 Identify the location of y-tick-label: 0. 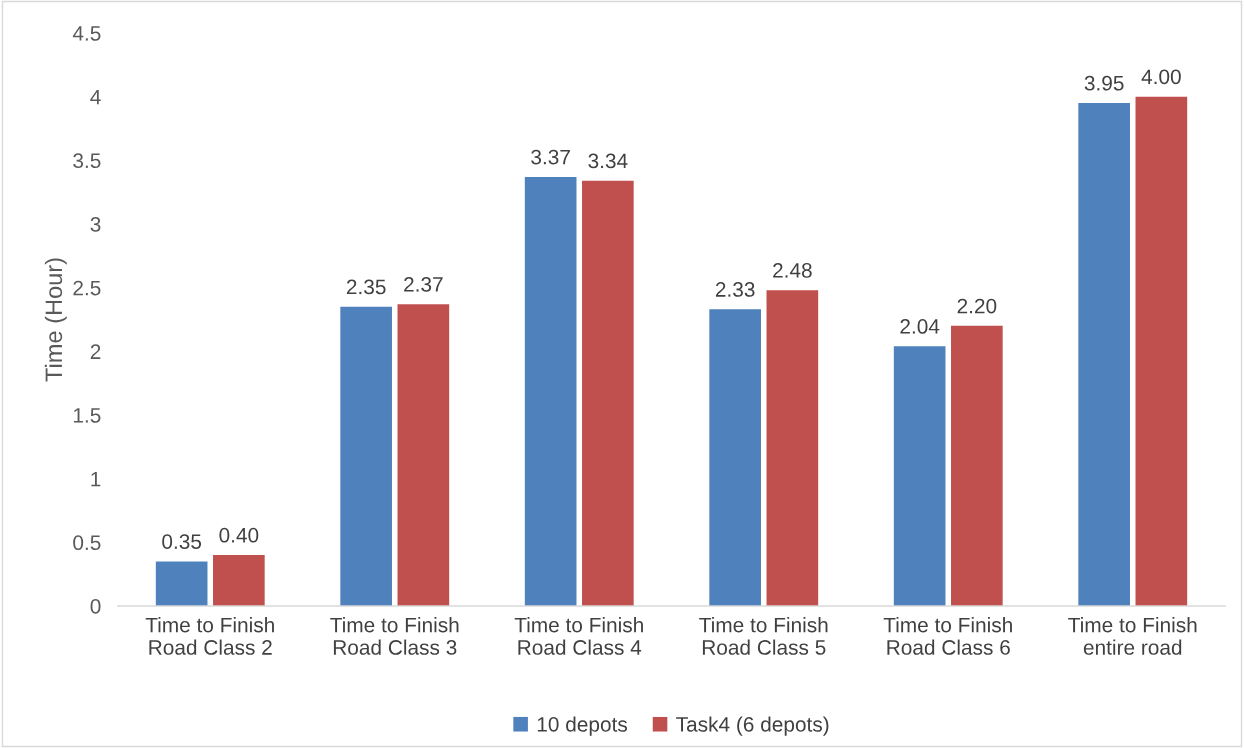
(95, 606).